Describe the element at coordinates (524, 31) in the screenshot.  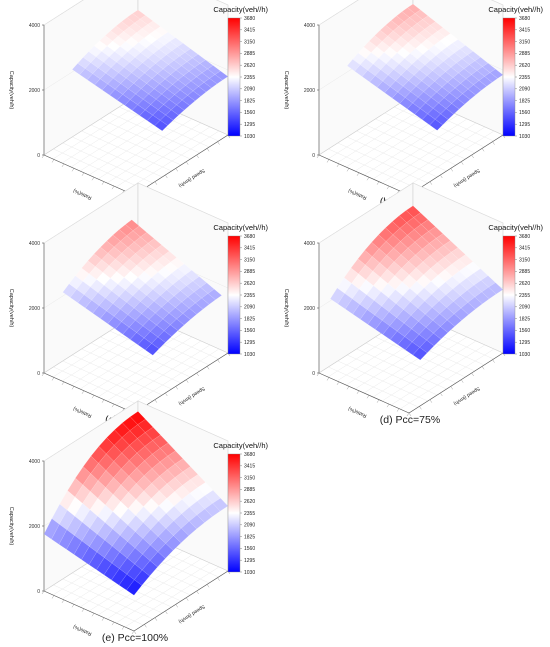
I see `colorbar-label: 3415` at that location.